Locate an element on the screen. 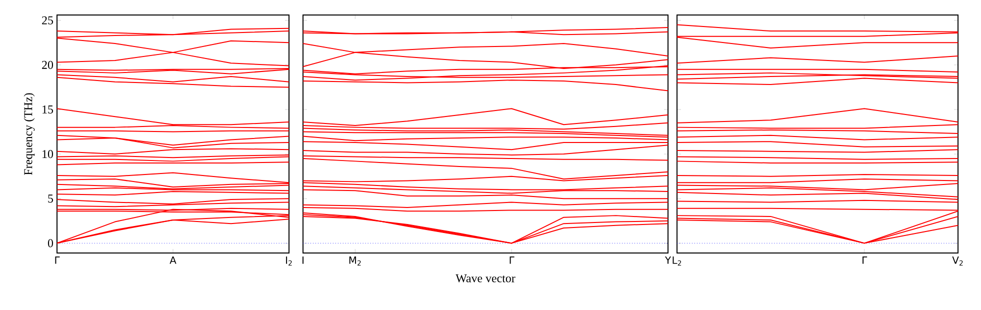 This screenshot has height=310, width=981. y-tick-label: 25 is located at coordinates (48, 20).